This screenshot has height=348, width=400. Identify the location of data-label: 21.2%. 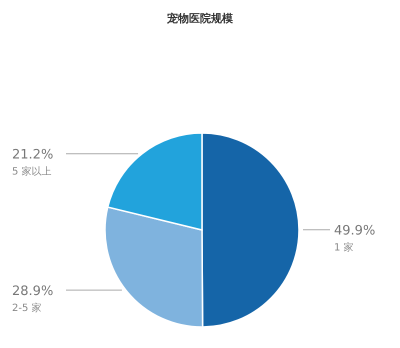
(33, 155).